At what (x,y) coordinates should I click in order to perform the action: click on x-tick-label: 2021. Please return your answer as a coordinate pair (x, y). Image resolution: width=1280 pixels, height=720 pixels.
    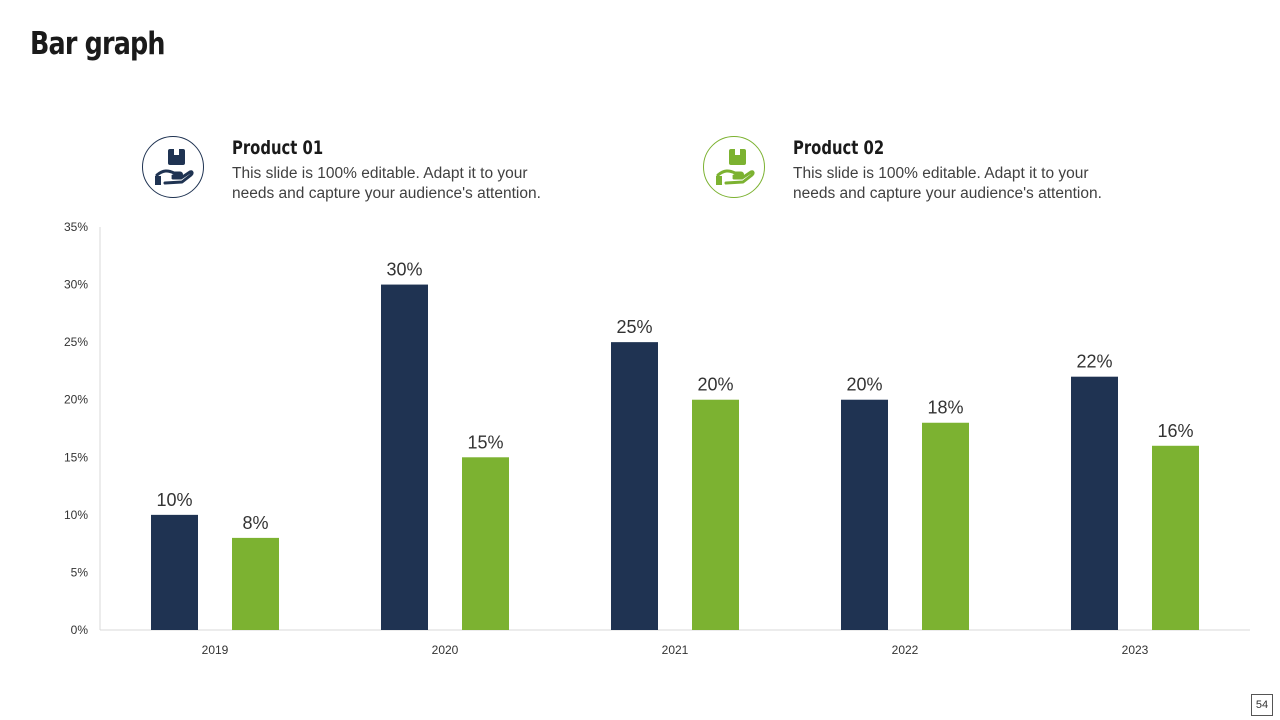
    Looking at the image, I should click on (675, 650).